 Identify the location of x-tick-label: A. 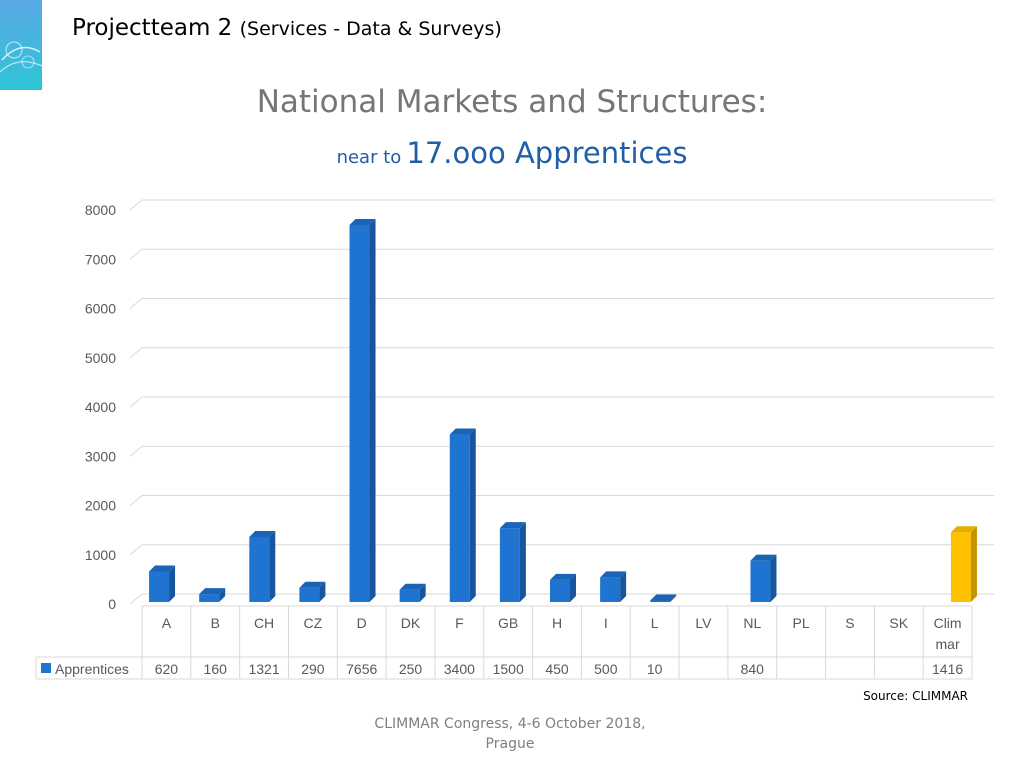
(167, 623).